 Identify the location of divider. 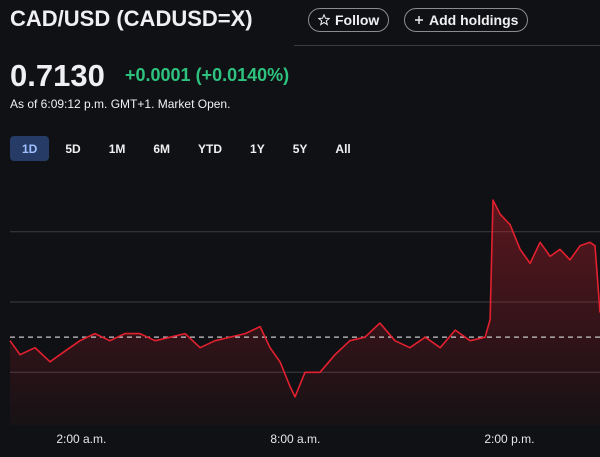
(447, 45).